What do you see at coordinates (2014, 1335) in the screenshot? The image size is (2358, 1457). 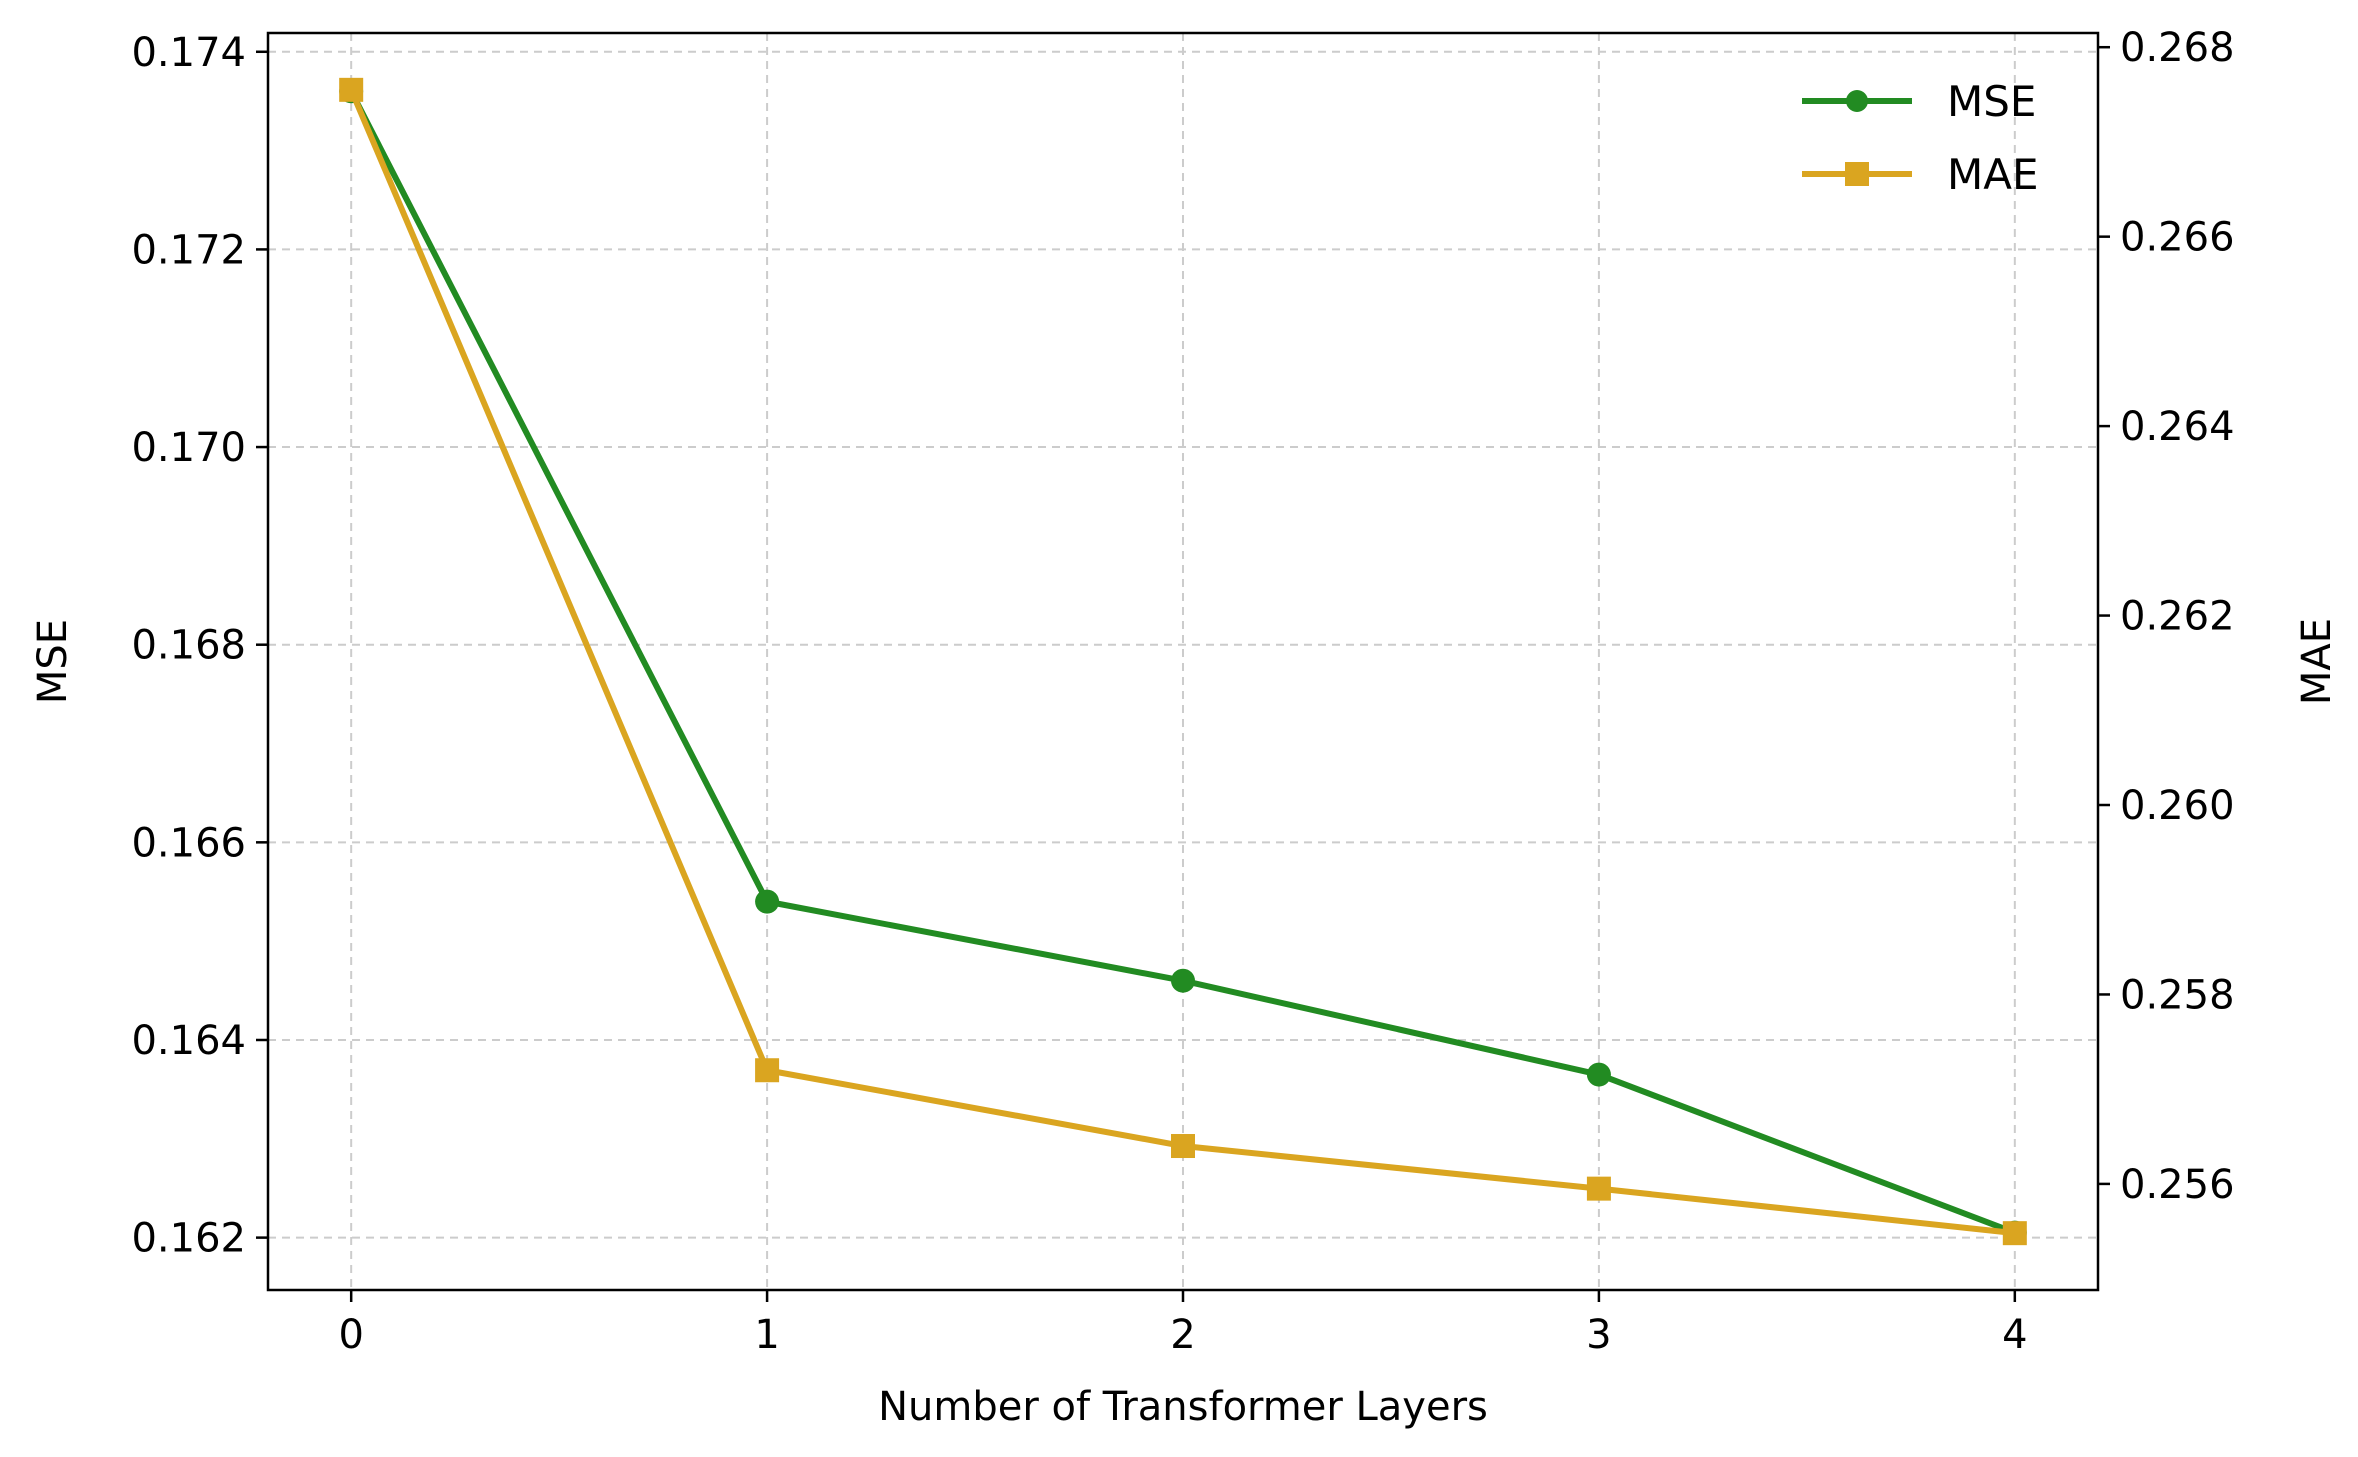 I see `x-tick-label: 4` at bounding box center [2014, 1335].